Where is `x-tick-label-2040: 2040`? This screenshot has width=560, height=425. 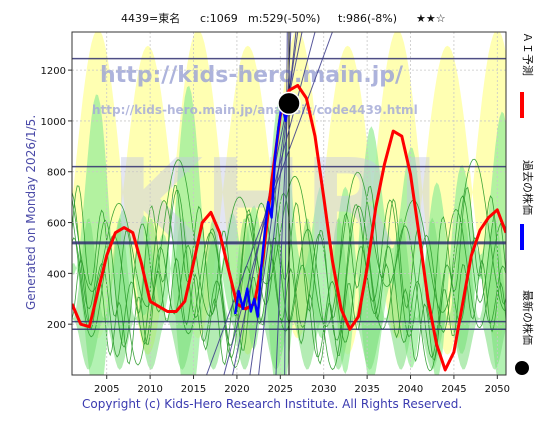
x-tick-label-2040: 2040 is located at coordinates (410, 389).